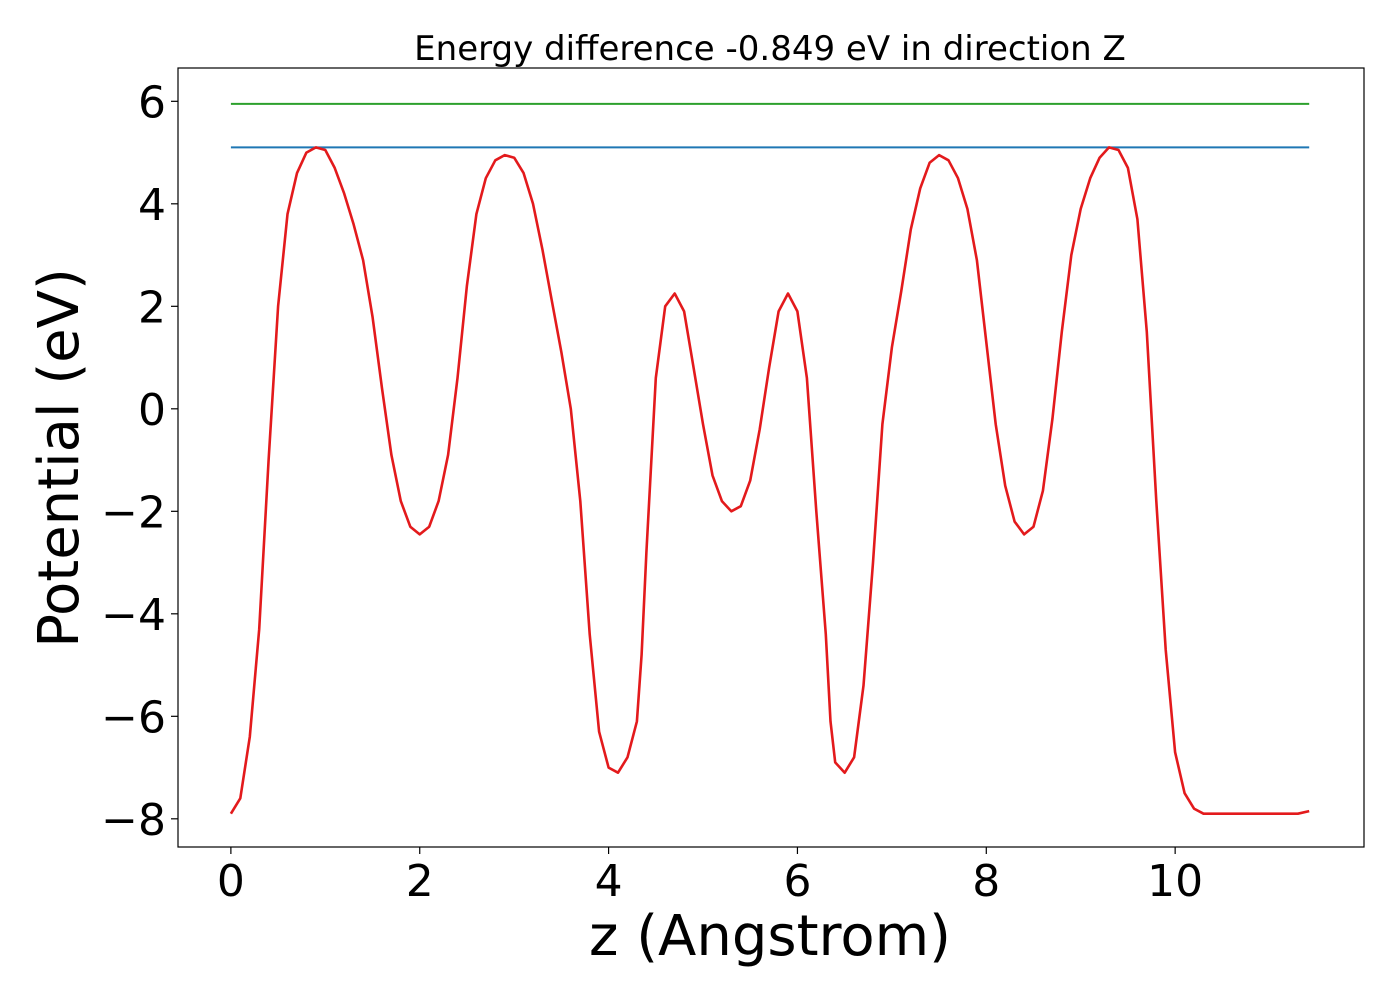 The width and height of the screenshot is (1400, 1005). What do you see at coordinates (231, 881) in the screenshot?
I see `x-tick-label: 0` at bounding box center [231, 881].